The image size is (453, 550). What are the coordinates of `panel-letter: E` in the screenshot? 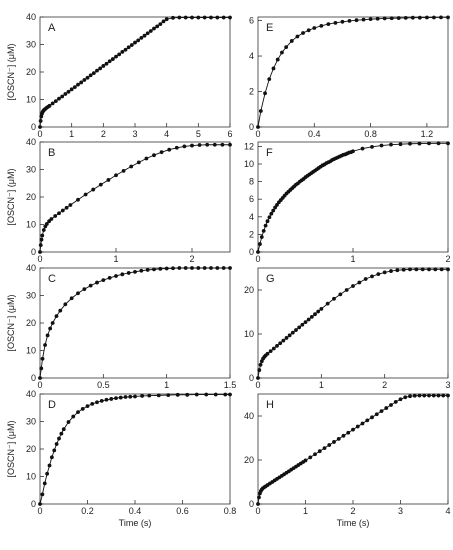 It's located at (269, 28).